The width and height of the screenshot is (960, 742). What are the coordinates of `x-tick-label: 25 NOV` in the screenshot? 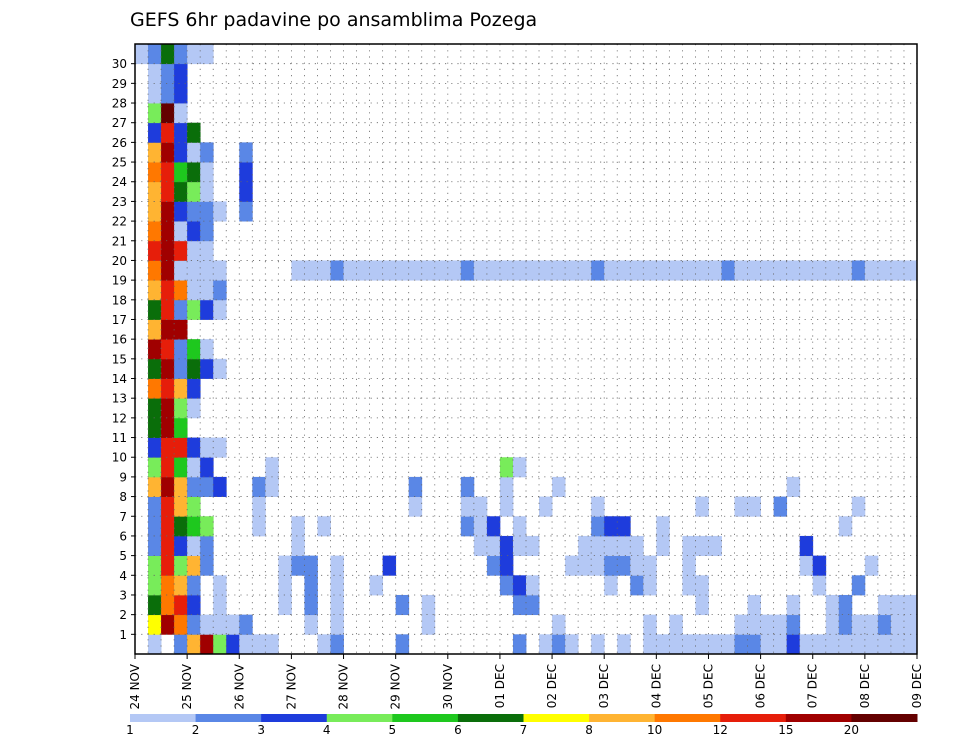 It's located at (187, 686).